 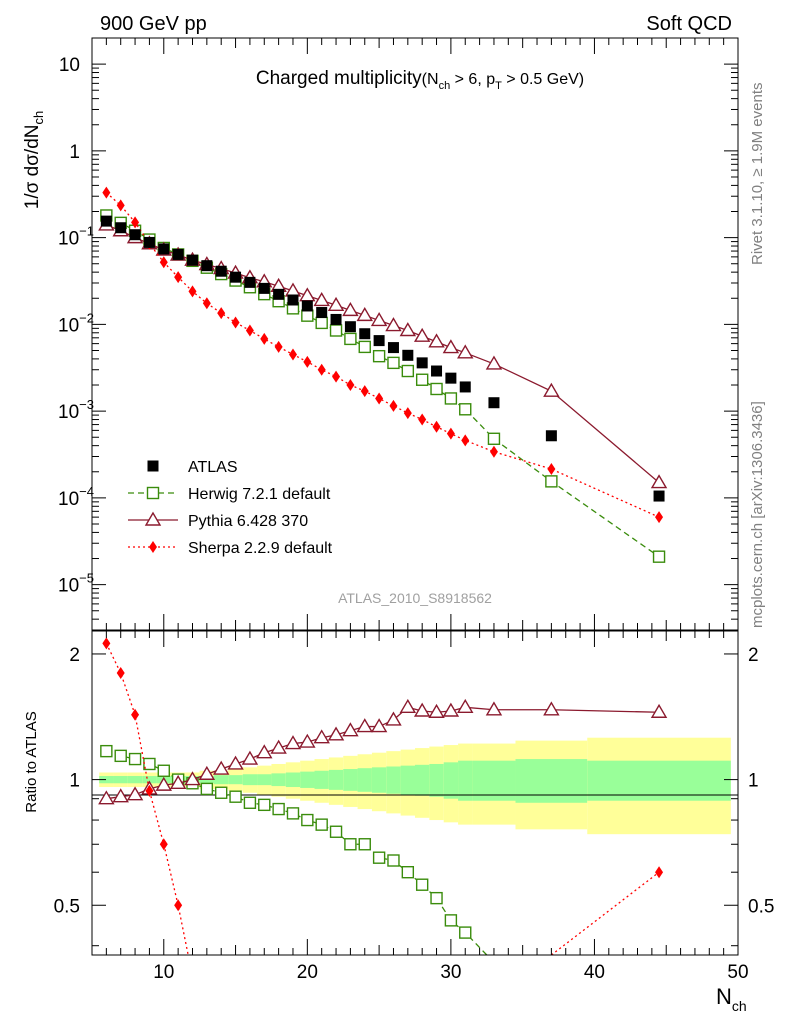 What do you see at coordinates (689, 24) in the screenshot?
I see `header-right: Soft QCD` at bounding box center [689, 24].